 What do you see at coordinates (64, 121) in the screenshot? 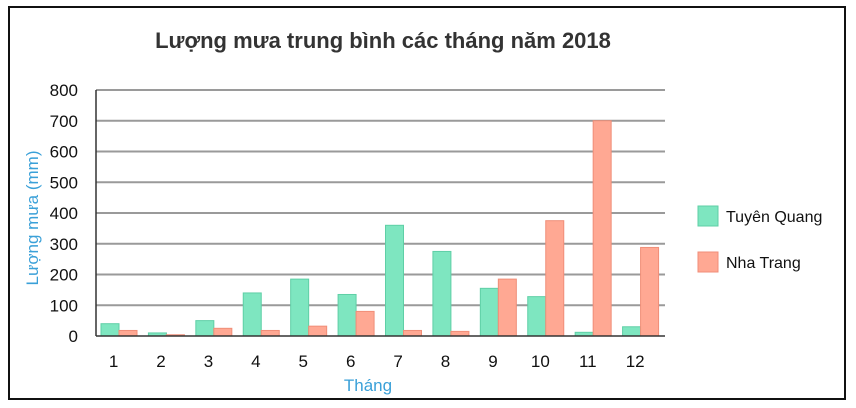
I see `y-tick-label: 700` at bounding box center [64, 121].